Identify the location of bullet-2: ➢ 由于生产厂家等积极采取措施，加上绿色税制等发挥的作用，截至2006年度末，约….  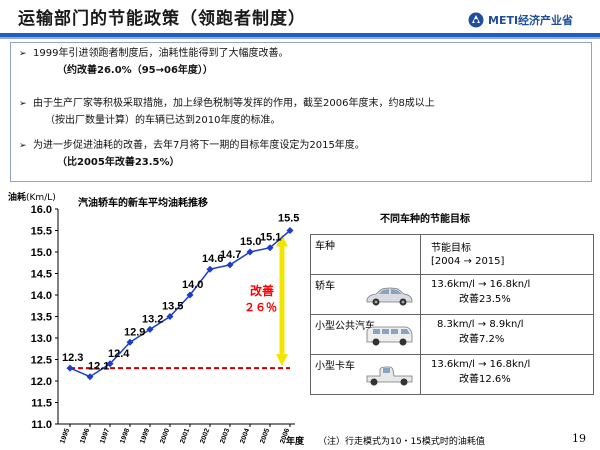
(227, 112).